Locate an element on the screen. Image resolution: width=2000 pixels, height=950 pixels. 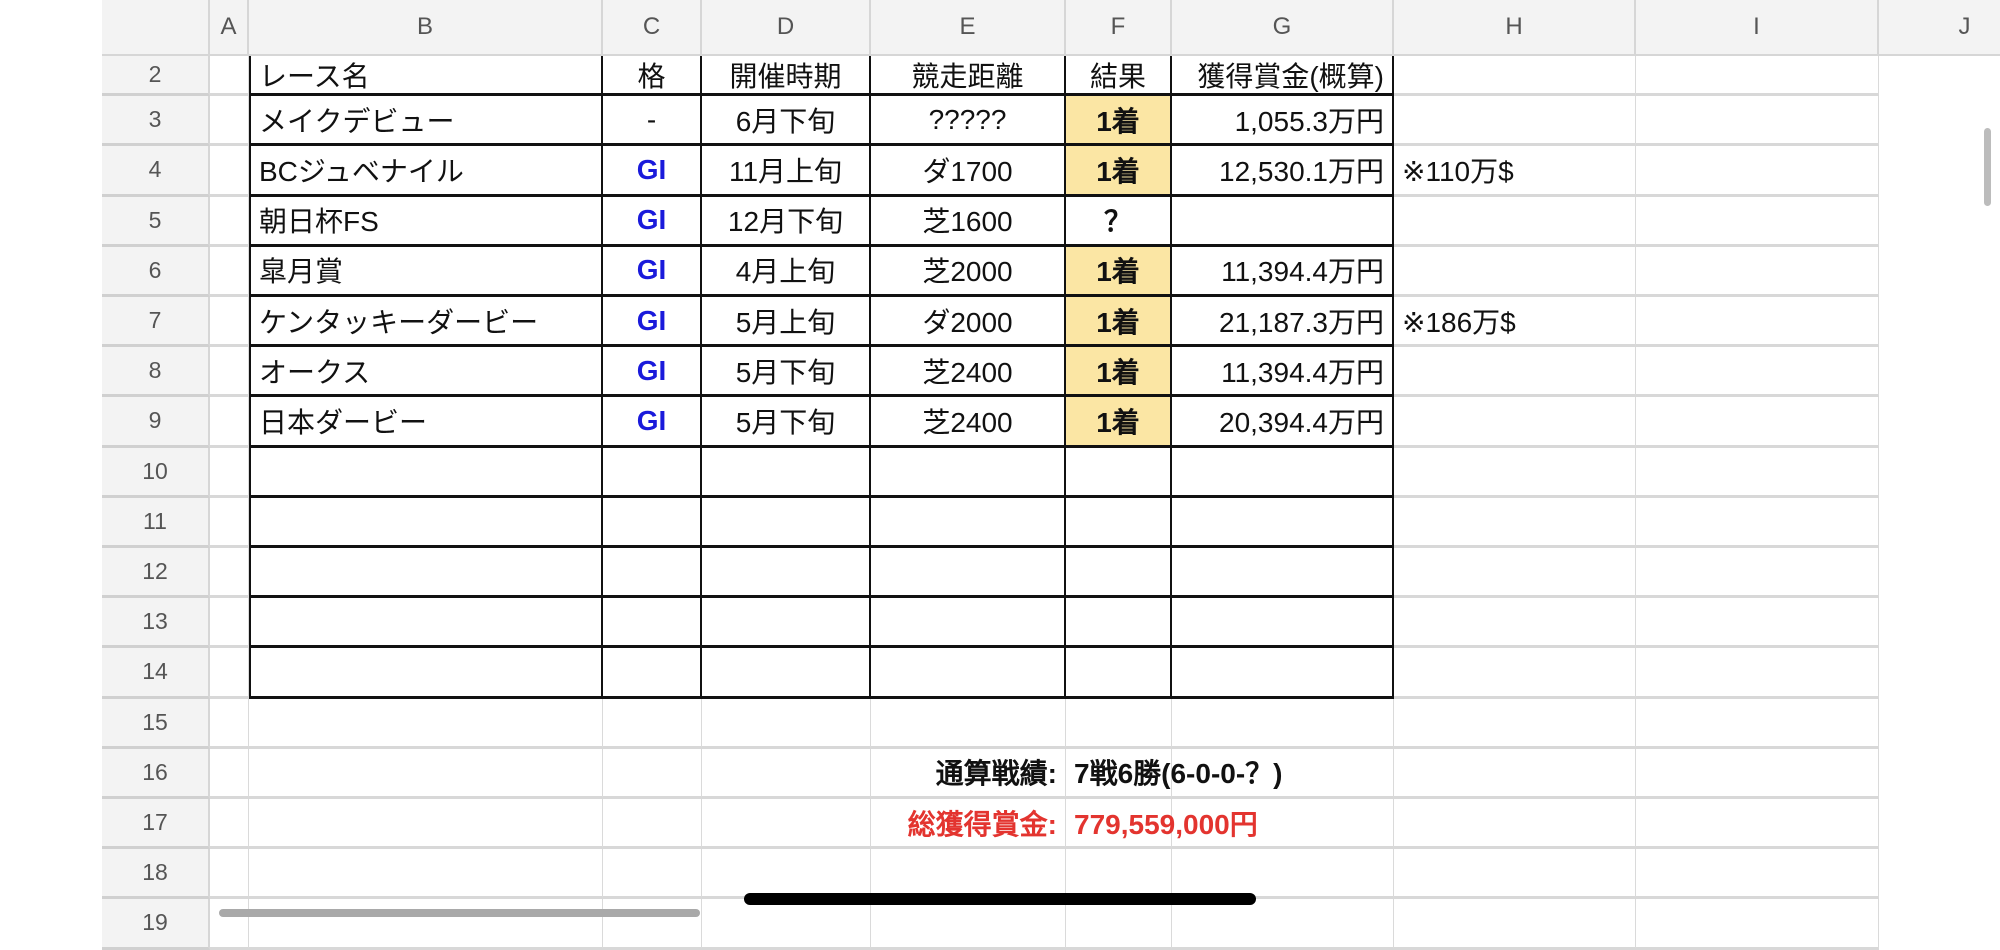
column-header-b: B is located at coordinates (426, 28).